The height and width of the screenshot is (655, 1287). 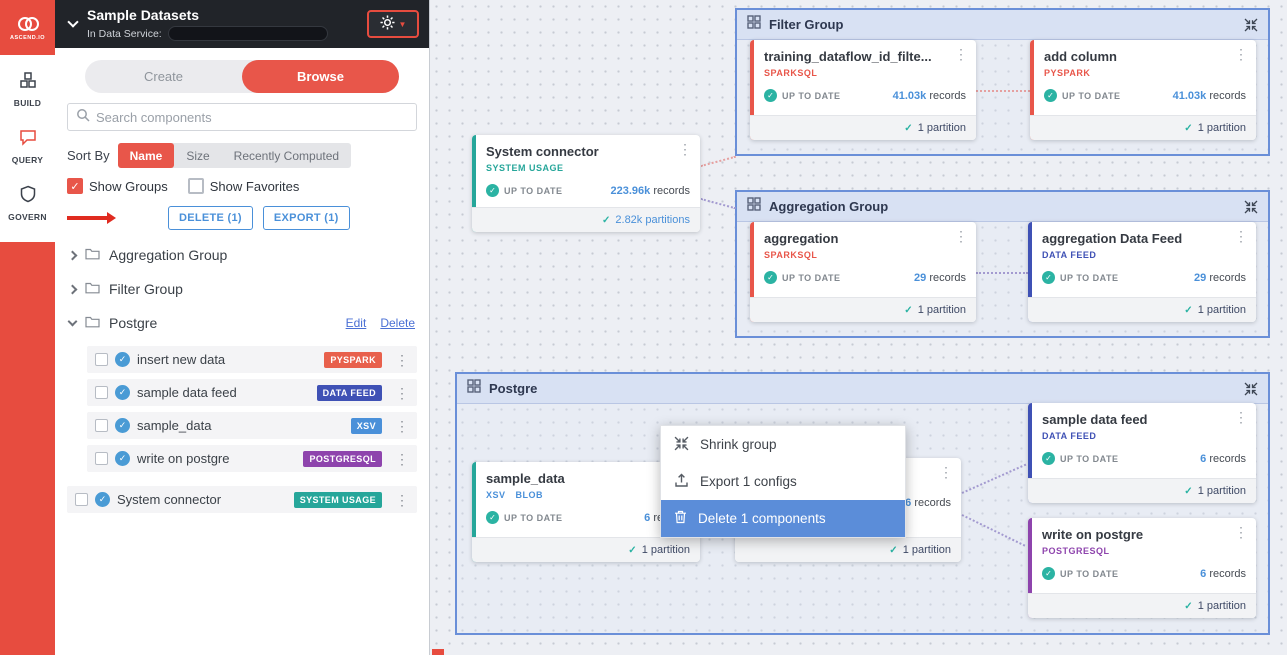 I want to click on ascend-logo: ASCEND.IO, so click(x=27, y=27).